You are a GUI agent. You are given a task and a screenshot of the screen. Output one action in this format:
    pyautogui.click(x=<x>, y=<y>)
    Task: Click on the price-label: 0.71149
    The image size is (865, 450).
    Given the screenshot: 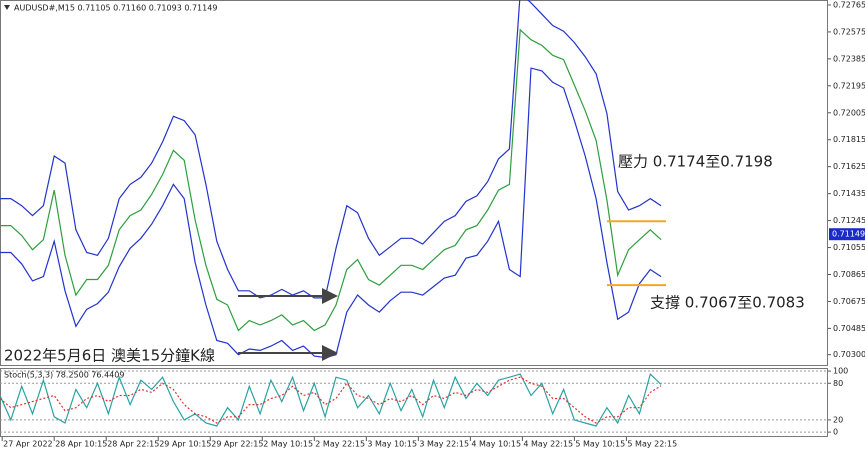 What is the action you would take?
    pyautogui.click(x=848, y=234)
    